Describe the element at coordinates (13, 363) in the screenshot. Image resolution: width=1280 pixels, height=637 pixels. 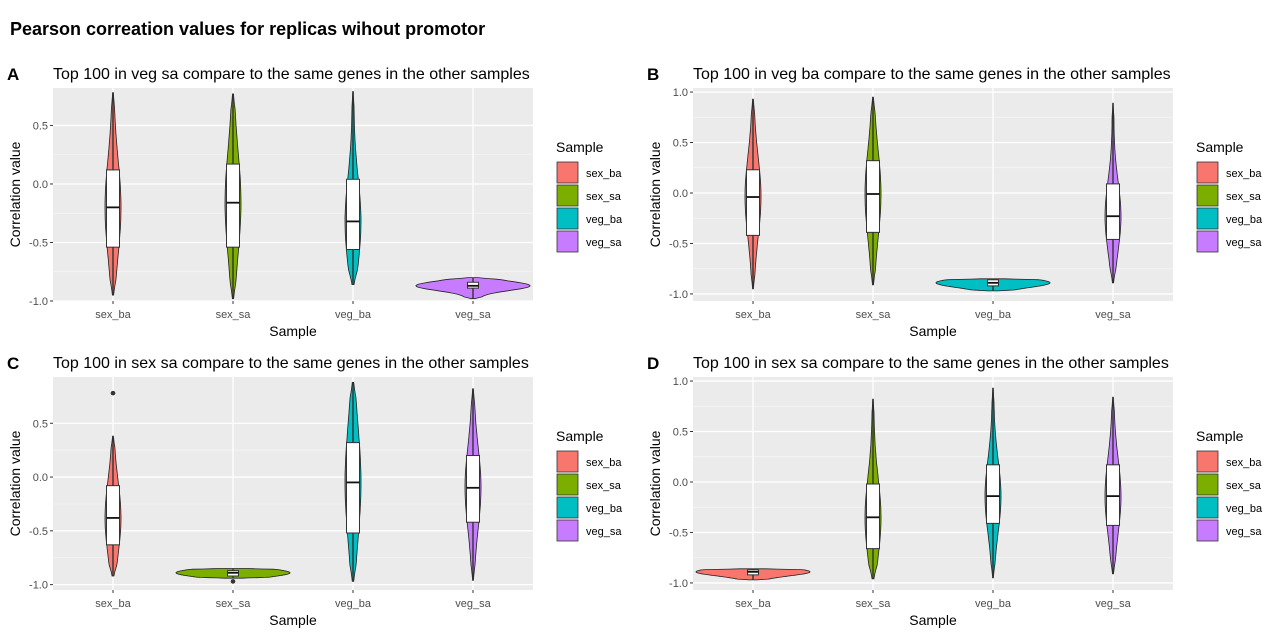
I see `panel-tag: C` at that location.